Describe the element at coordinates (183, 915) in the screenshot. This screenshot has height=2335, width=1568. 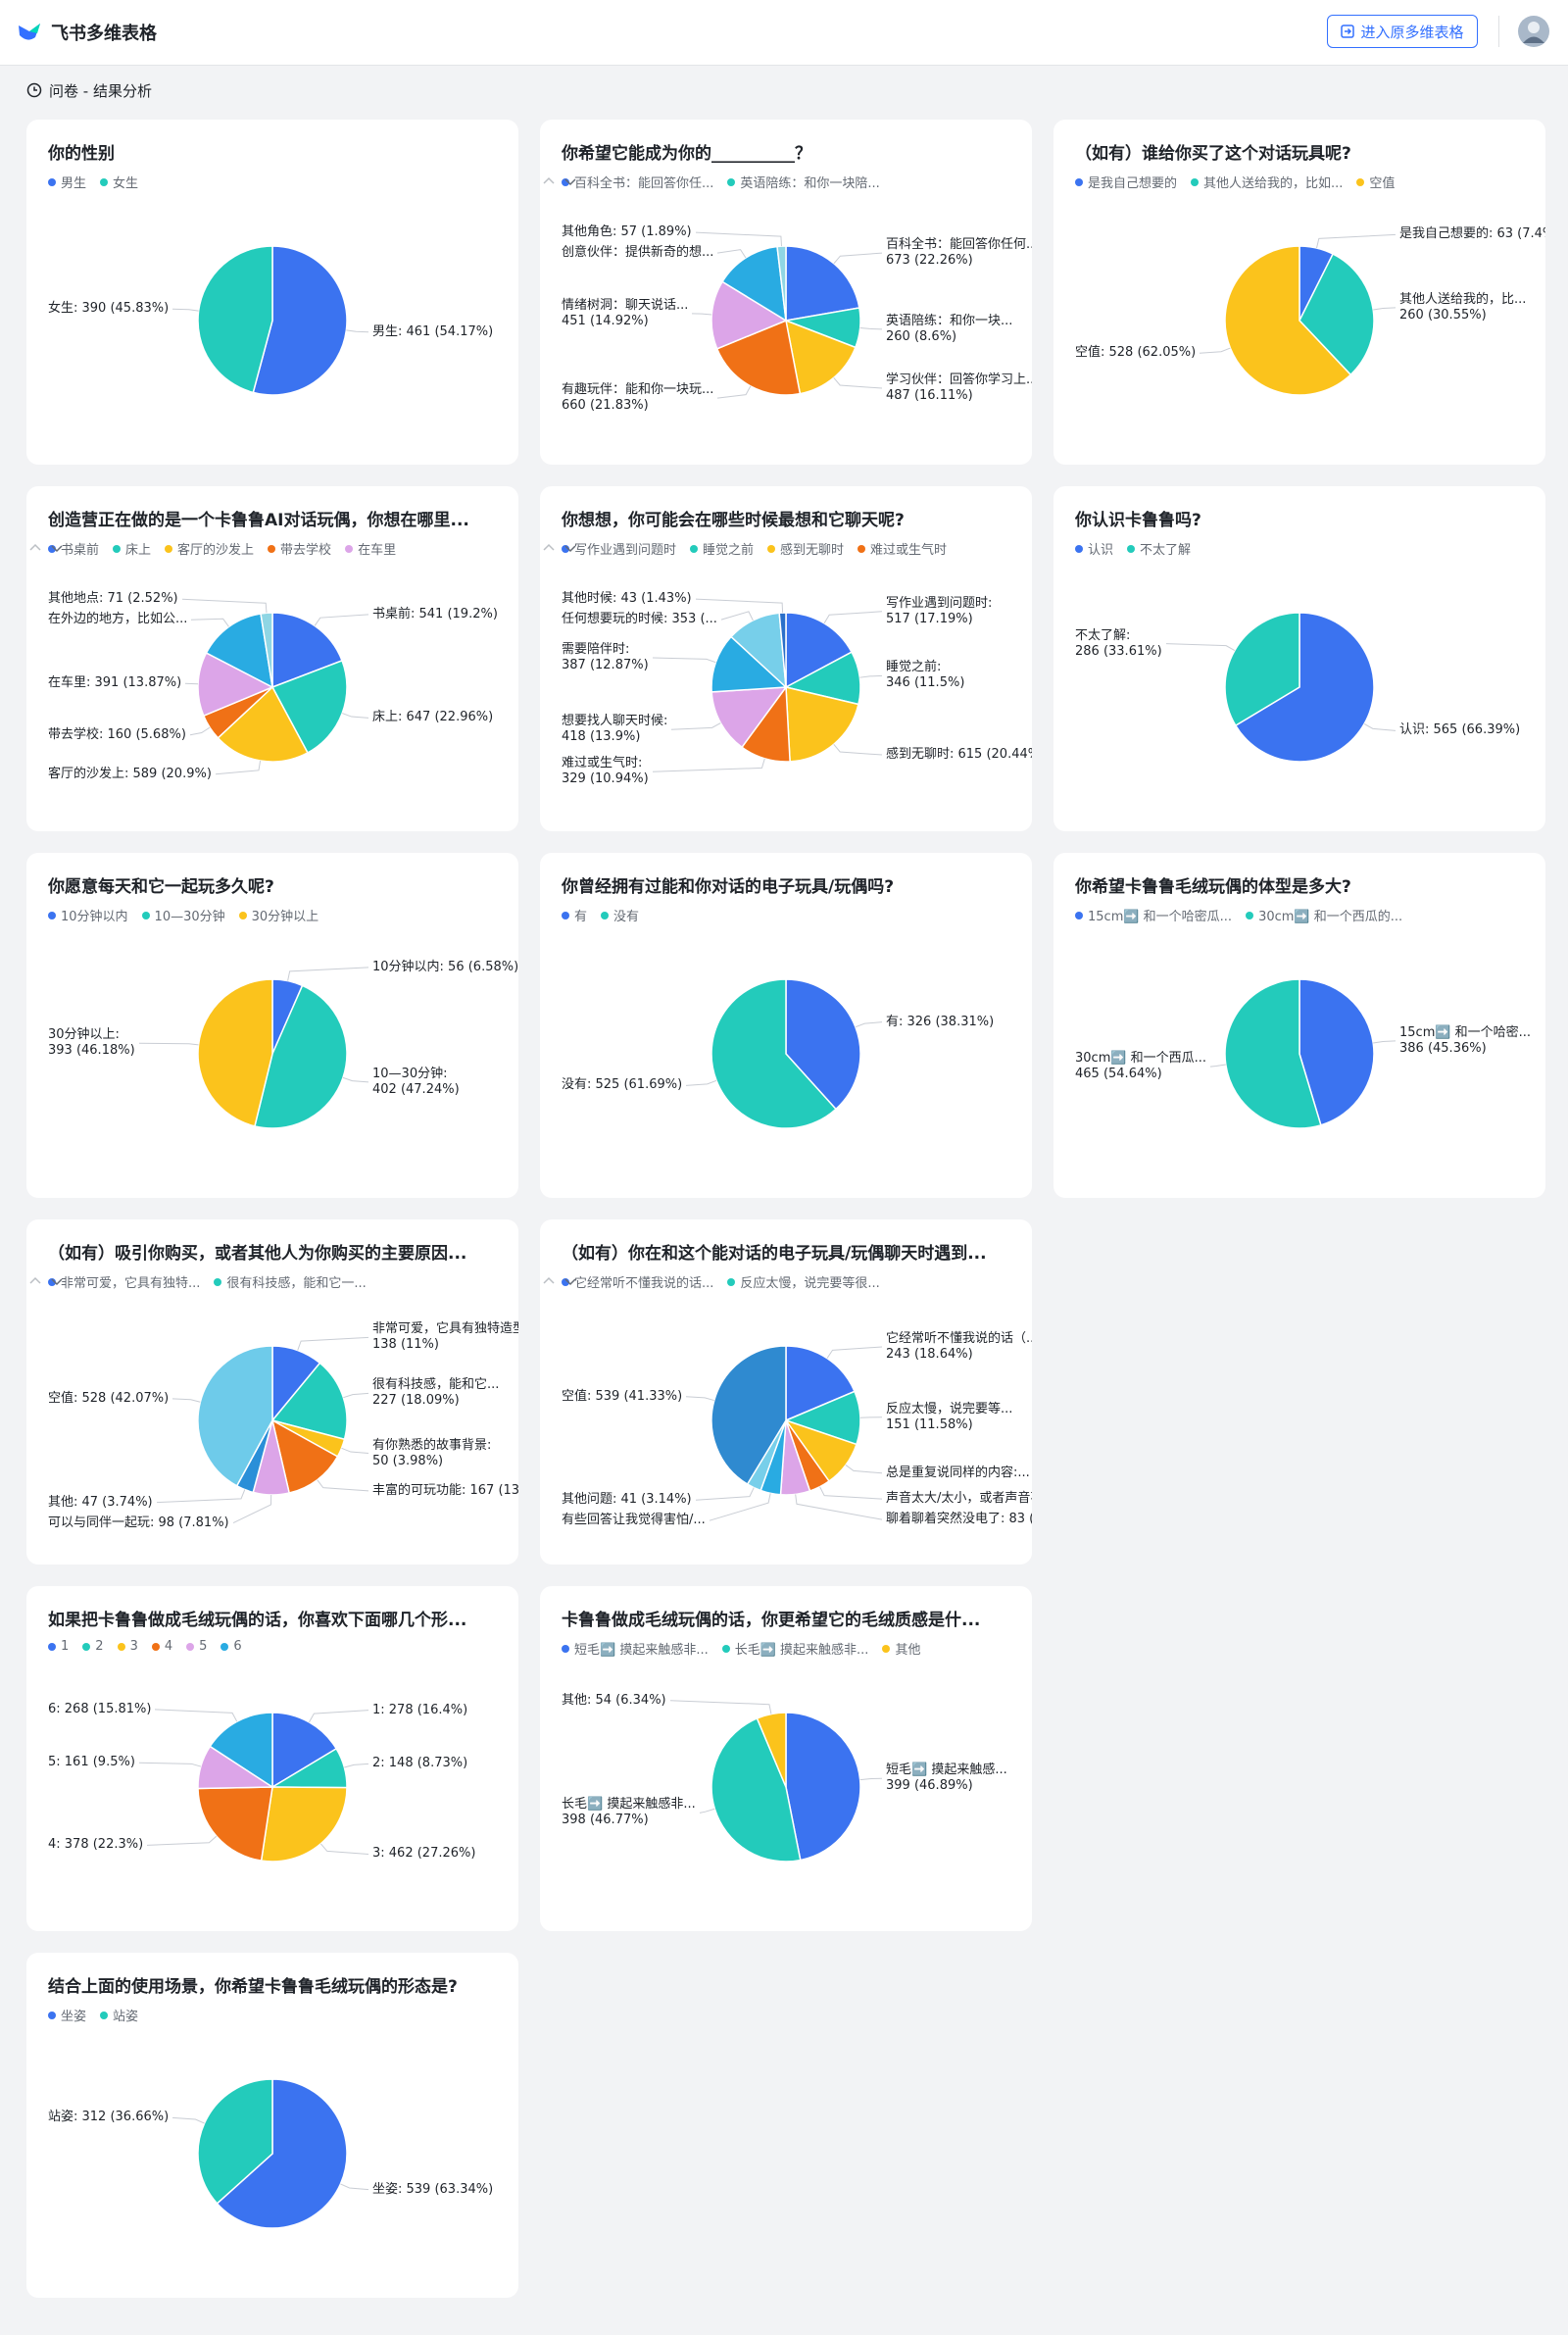
I see `legend-item: 10—30分钟` at that location.